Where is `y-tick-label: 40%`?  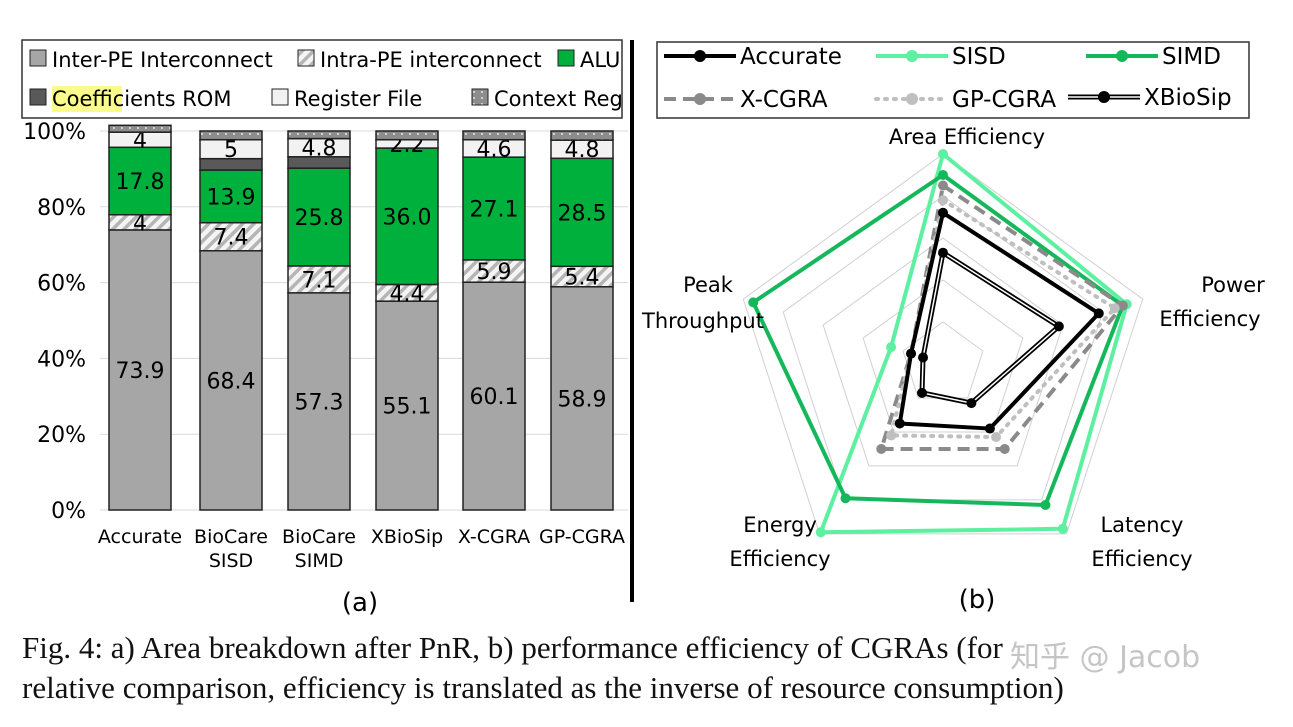 y-tick-label: 40% is located at coordinates (61, 359).